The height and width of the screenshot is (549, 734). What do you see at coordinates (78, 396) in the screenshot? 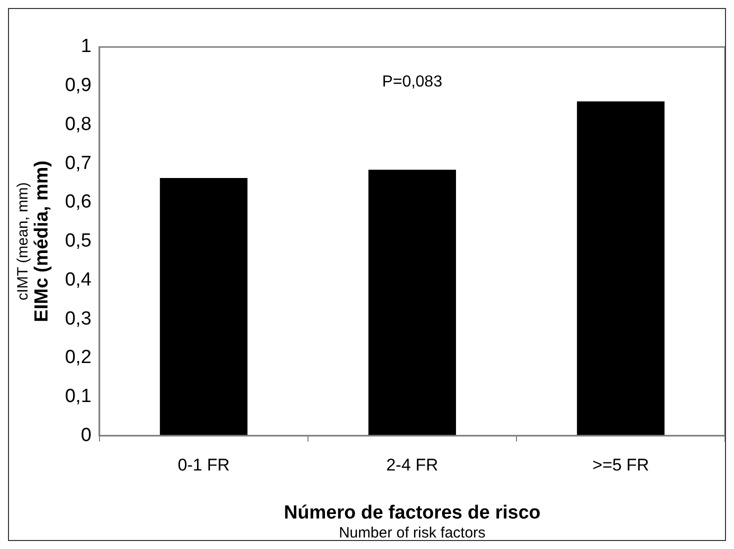
I see `y-tick-label: 0,1` at bounding box center [78, 396].